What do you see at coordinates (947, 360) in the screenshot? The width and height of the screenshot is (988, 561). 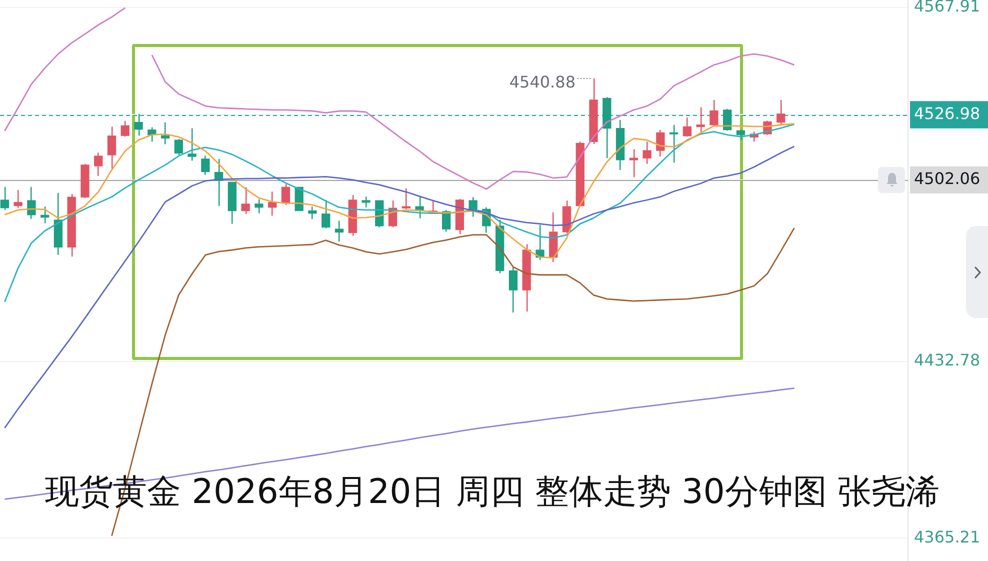 I see `y-tick-label: 4432.78` at bounding box center [947, 360].